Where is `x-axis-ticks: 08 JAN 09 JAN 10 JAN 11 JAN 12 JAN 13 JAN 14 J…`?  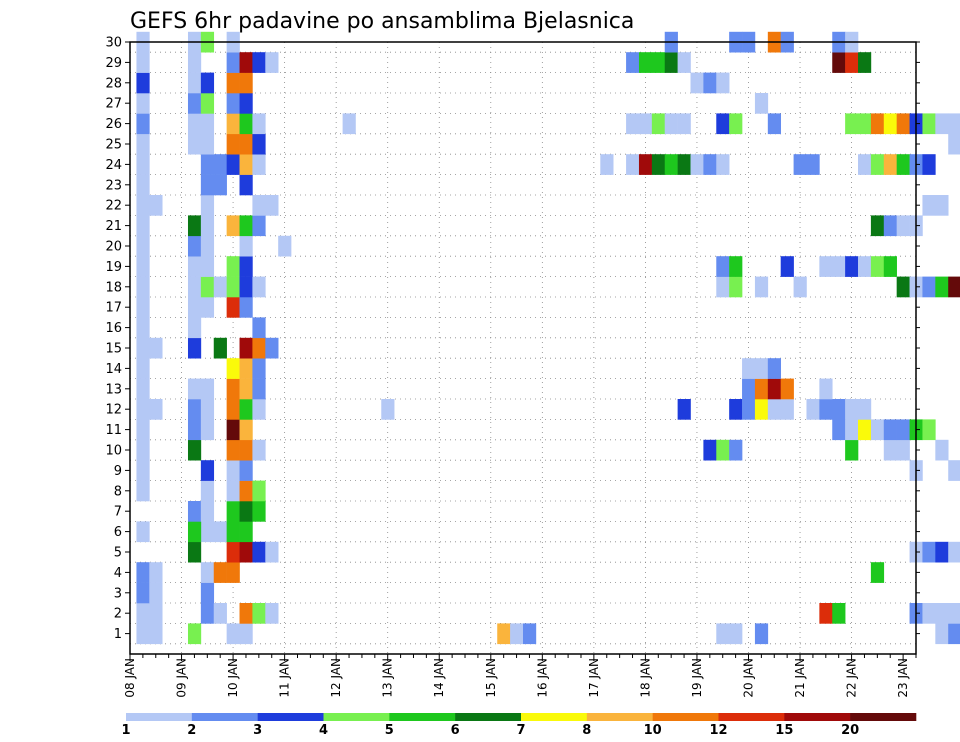
x-axis-ticks: 08 JAN 09 JAN 10 JAN 11 JAN 12 JAN 13 JAN 14 J… is located at coordinates (520, 676).